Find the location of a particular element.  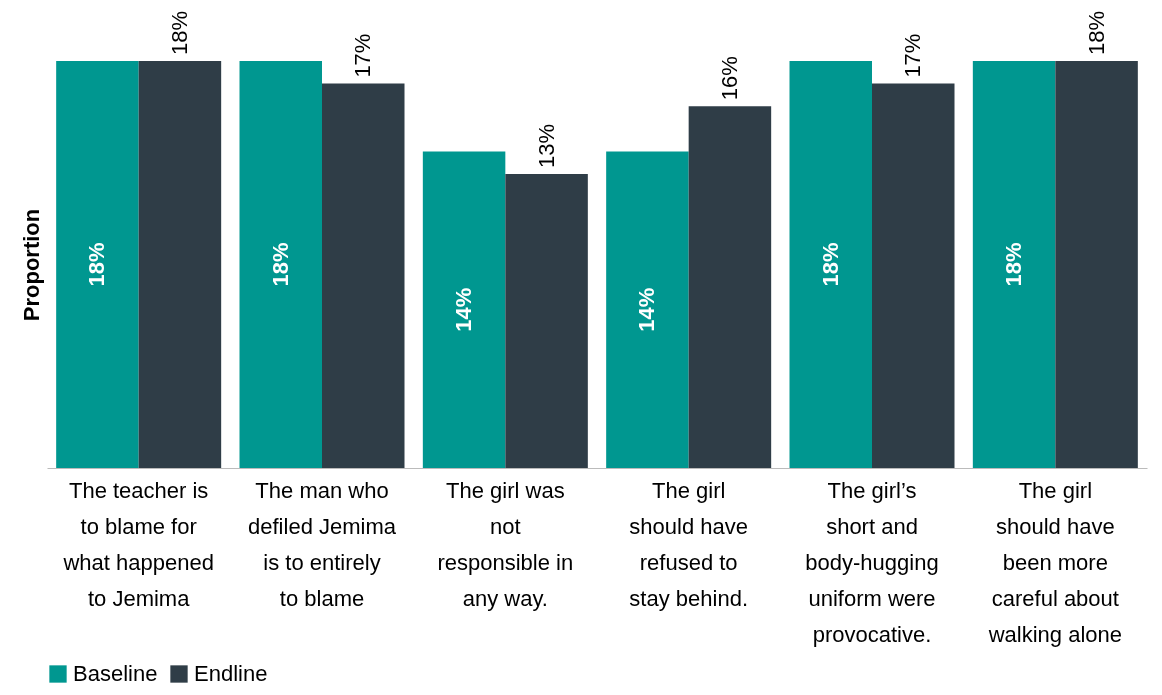

x-tick-label: The girl should have refused to stay behind. is located at coordinates (688, 544).